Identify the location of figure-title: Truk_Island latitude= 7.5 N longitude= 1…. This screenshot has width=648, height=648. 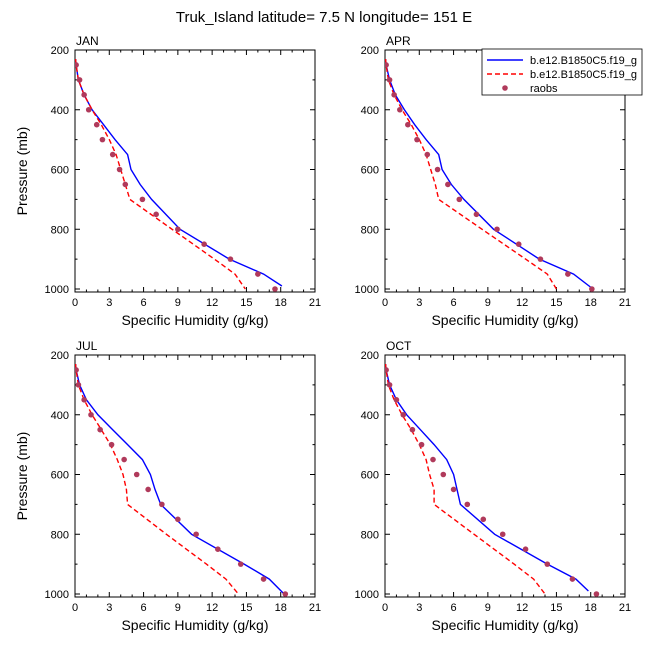
(324, 17).